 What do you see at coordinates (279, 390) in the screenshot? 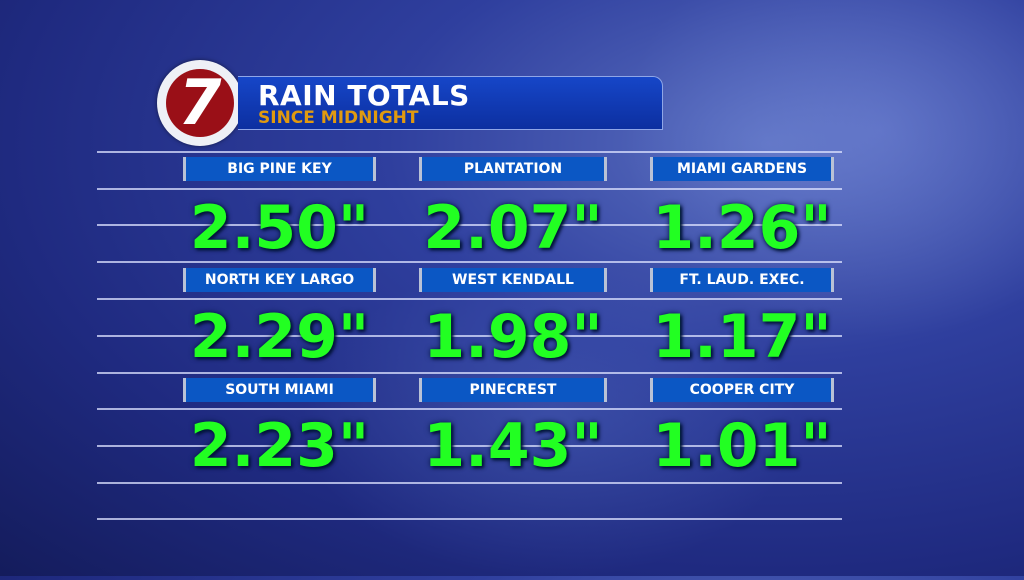
I see `location-label: SOUTH MIAMI` at bounding box center [279, 390].